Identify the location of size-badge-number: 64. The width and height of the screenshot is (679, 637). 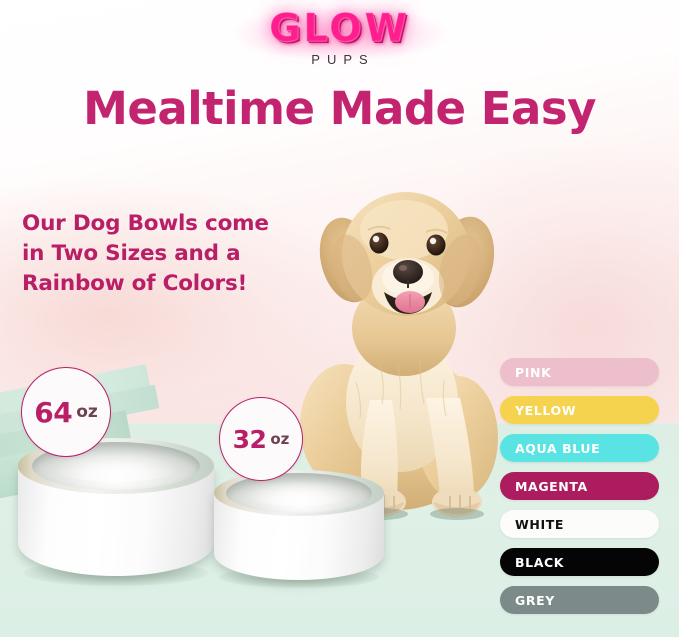
(53, 412).